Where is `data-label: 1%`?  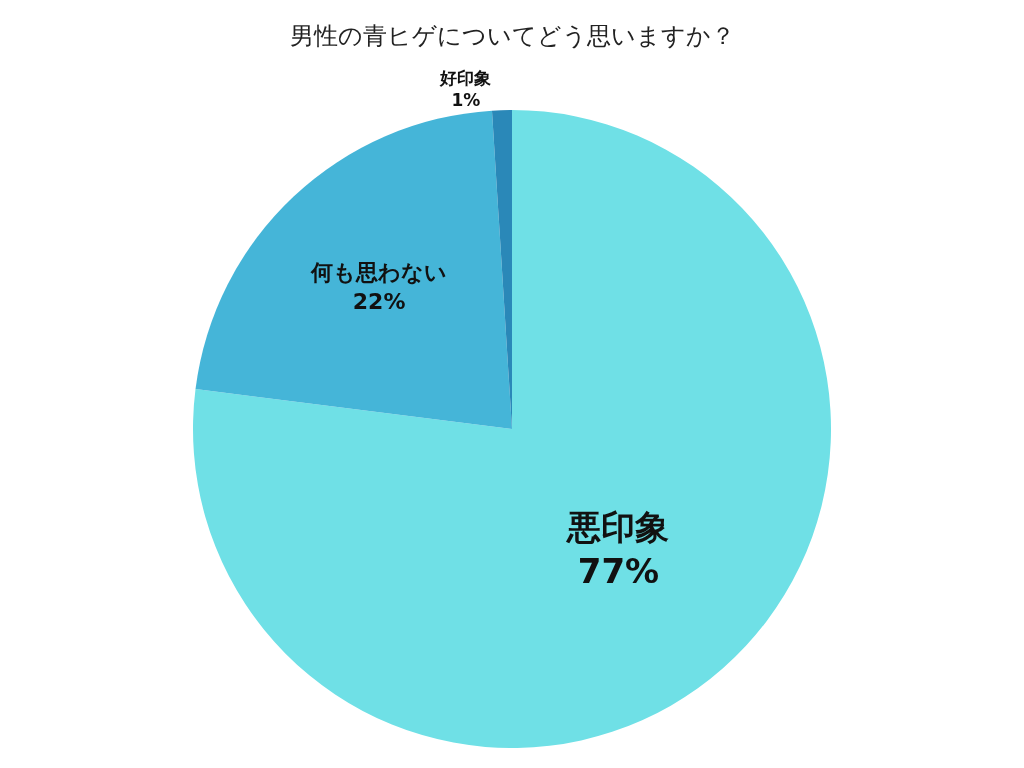
data-label: 1% is located at coordinates (466, 100).